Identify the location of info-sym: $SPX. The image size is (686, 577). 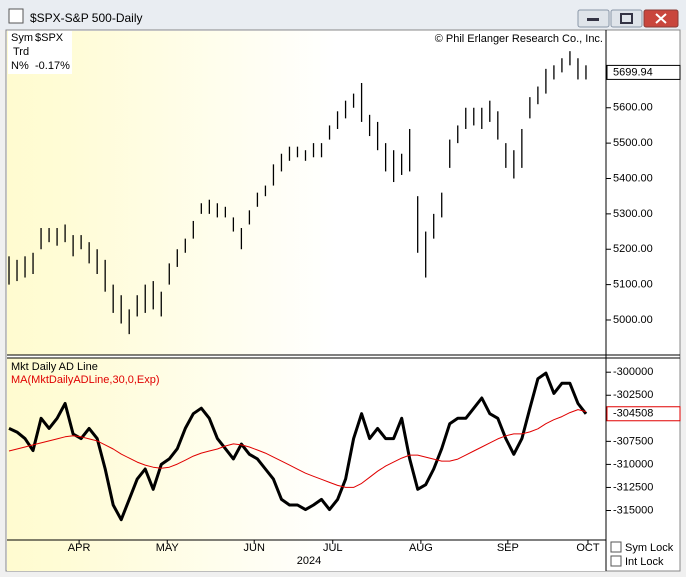
(49, 38).